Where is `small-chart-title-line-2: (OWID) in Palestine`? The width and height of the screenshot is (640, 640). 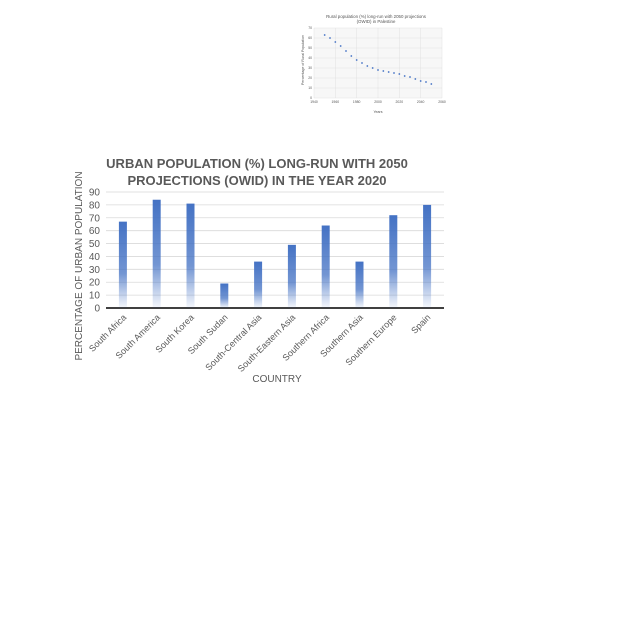
small-chart-title-line-2: (OWID) in Palestine is located at coordinates (376, 21).